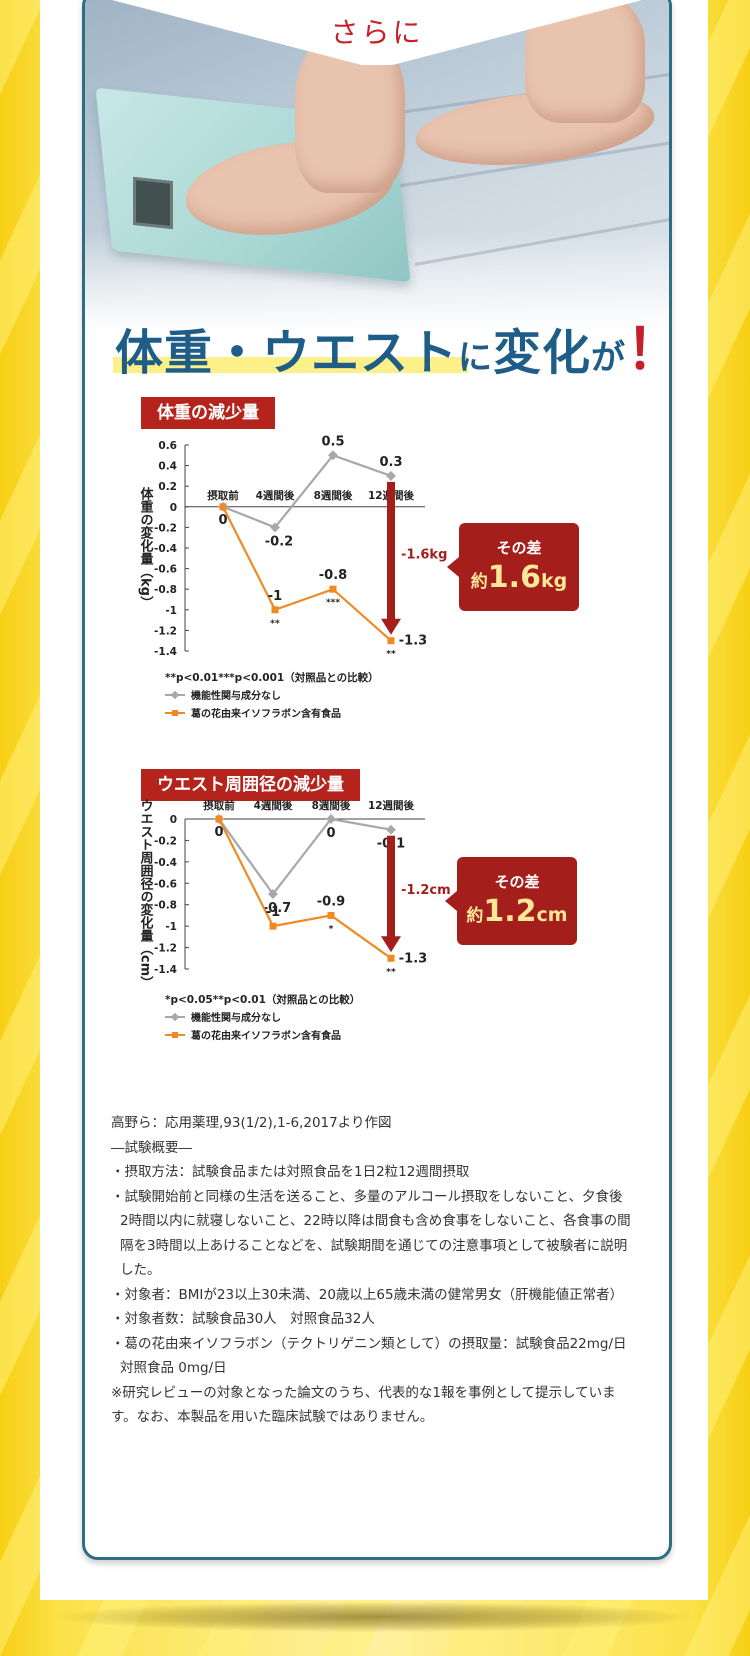  What do you see at coordinates (165, 970) in the screenshot?
I see `y-tick-label: -1.4` at bounding box center [165, 970].